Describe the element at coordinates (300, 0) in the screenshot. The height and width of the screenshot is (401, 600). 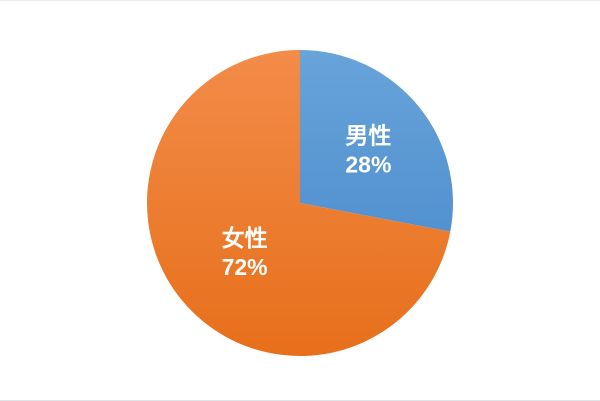
I see `frame-border-top` at that location.